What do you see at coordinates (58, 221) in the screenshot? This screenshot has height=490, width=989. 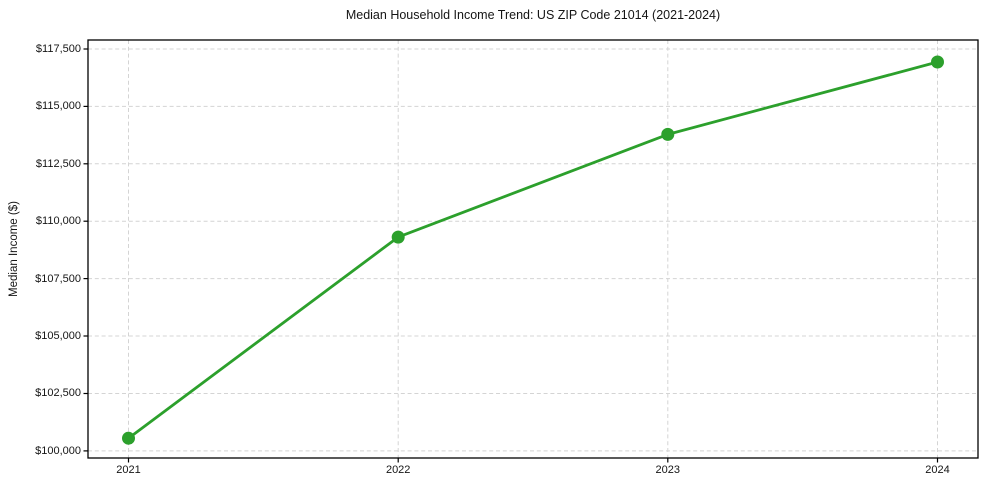 I see `y-tick-label: $110,000` at bounding box center [58, 221].